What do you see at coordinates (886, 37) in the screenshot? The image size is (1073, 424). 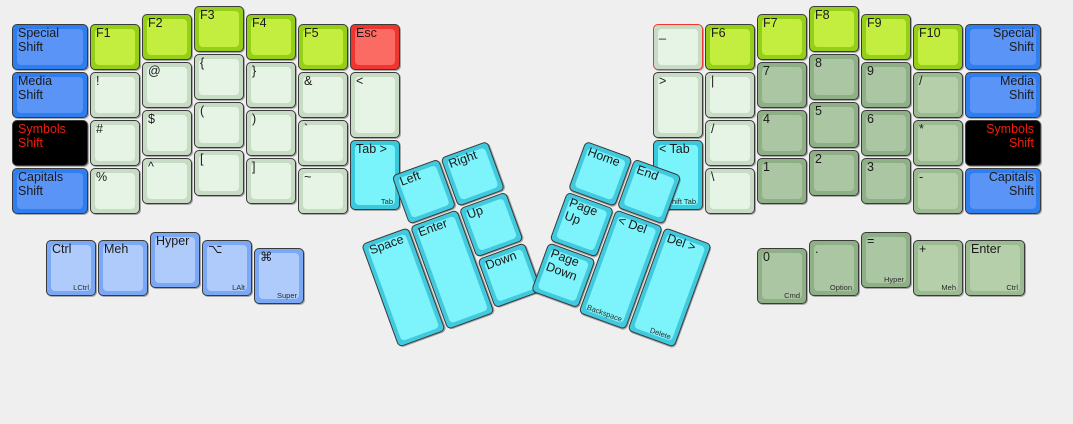 I see `key-right-col-f9-f9: F9` at bounding box center [886, 37].